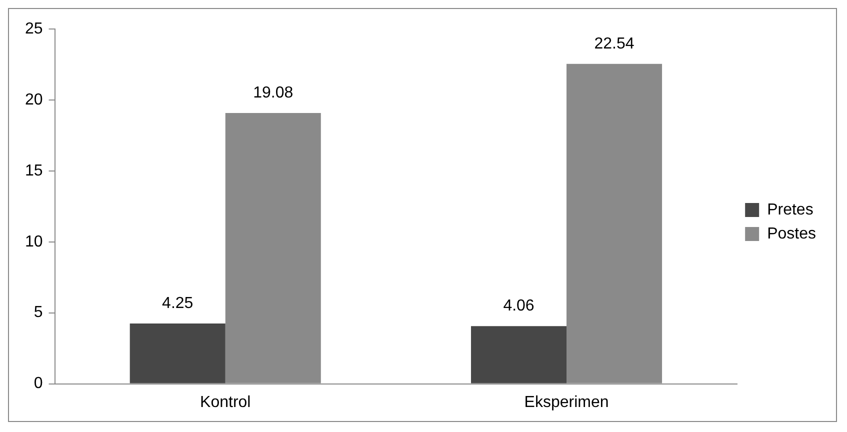 The image size is (847, 432). Describe the element at coordinates (518, 306) in the screenshot. I see `data-label: 4.06` at that location.